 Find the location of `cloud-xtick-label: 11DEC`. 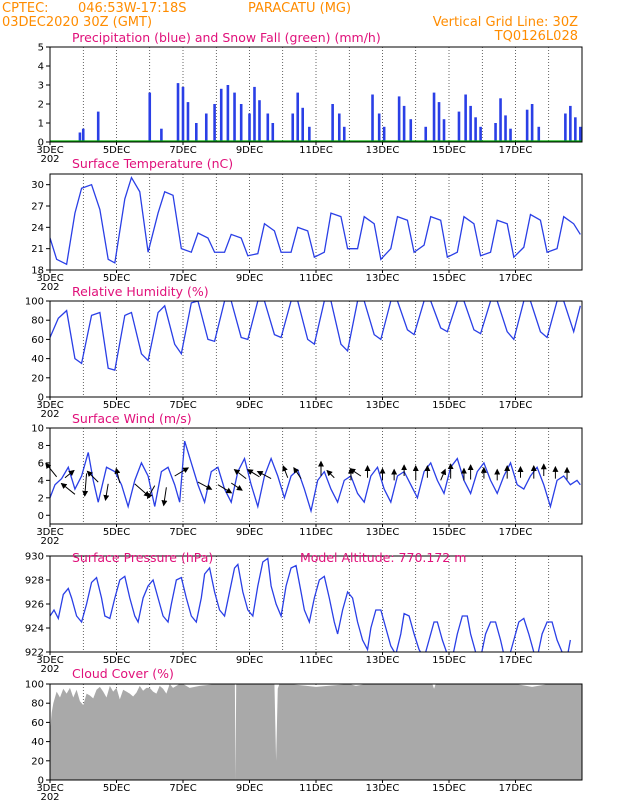

cloud-xtick-label: 11DEC is located at coordinates (316, 788).